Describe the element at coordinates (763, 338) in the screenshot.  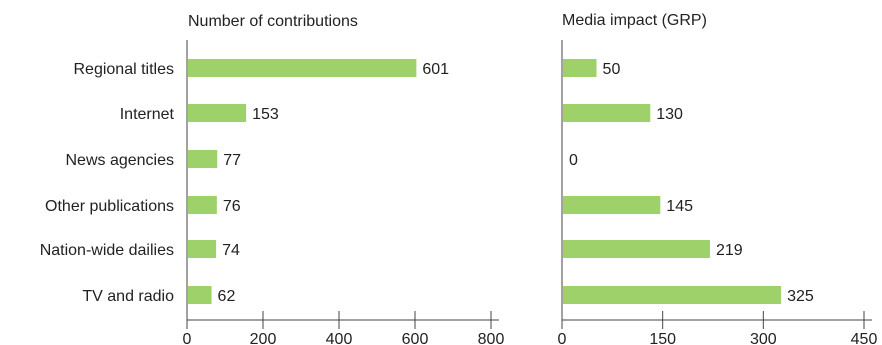
I see `chart-2-x-tick-label: 300` at that location.